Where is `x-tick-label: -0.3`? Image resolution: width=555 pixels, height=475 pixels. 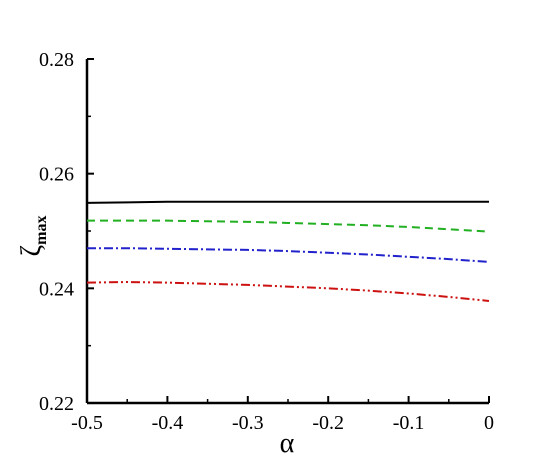 x-tick-label: -0.3 is located at coordinates (248, 423).